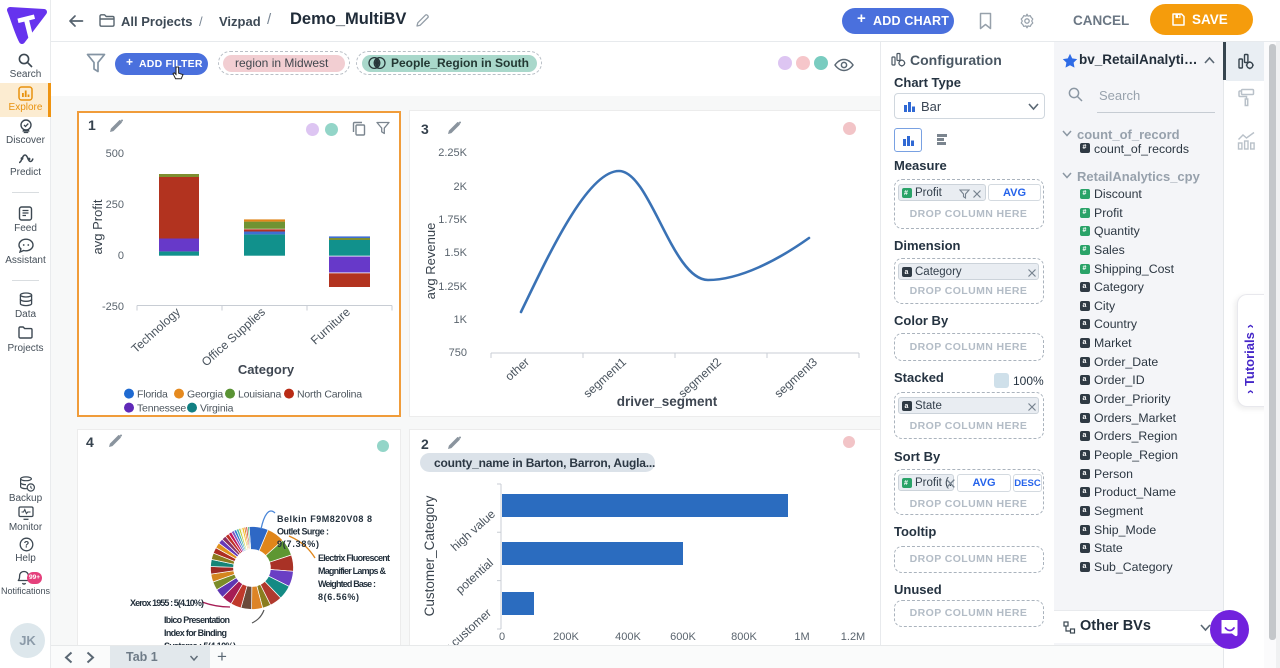 The width and height of the screenshot is (1280, 668). Describe the element at coordinates (667, 401) in the screenshot. I see `svg-text: driver_segment` at that location.